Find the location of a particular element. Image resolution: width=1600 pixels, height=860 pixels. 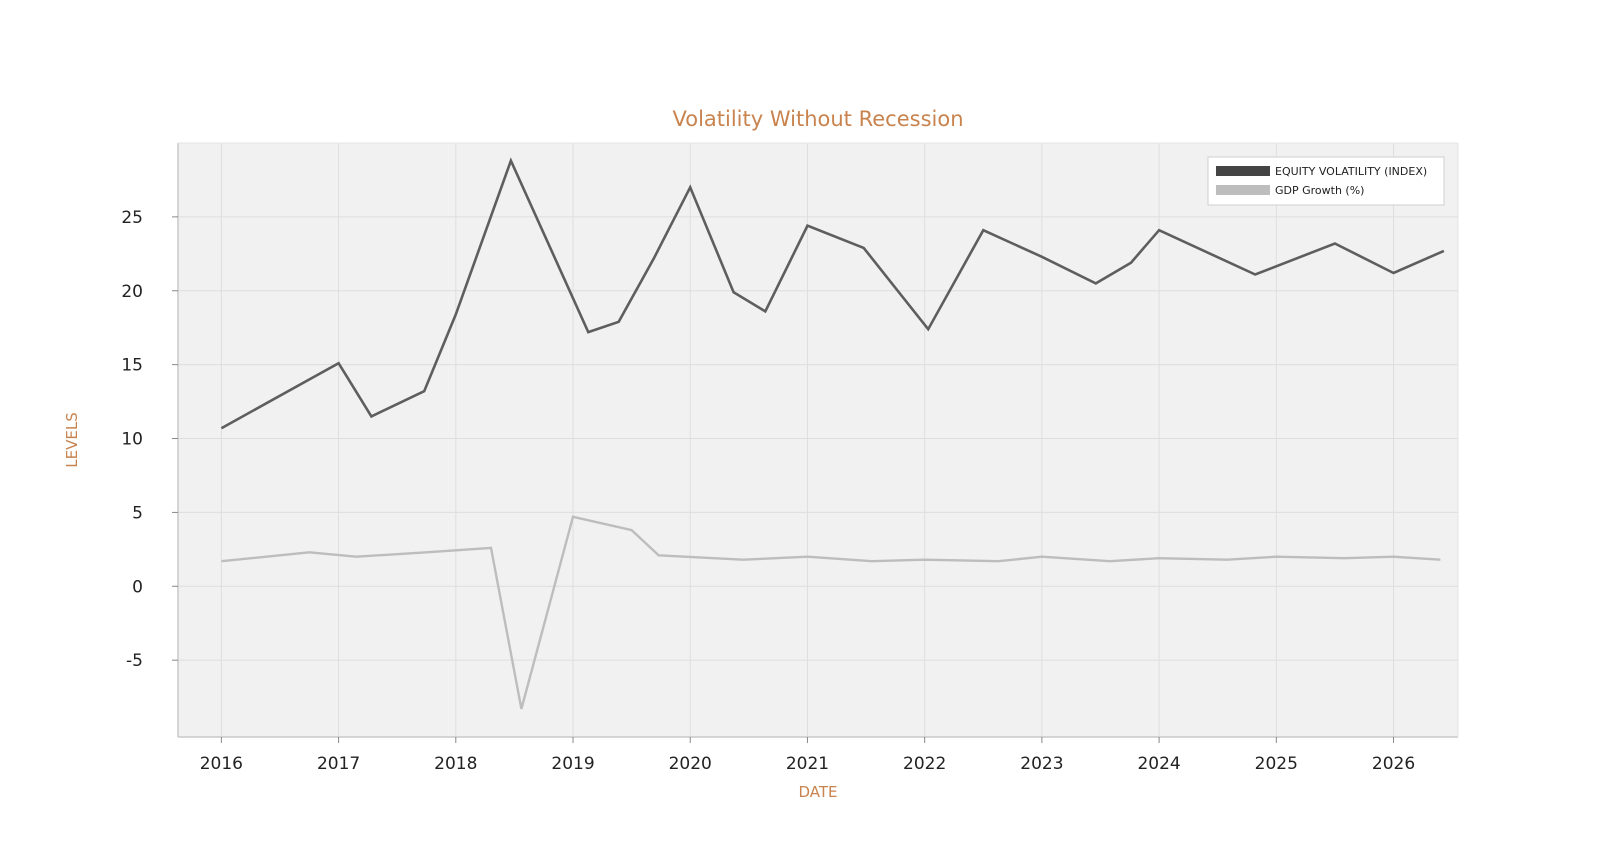

y-tick-label-5: 5 is located at coordinates (137, 513).